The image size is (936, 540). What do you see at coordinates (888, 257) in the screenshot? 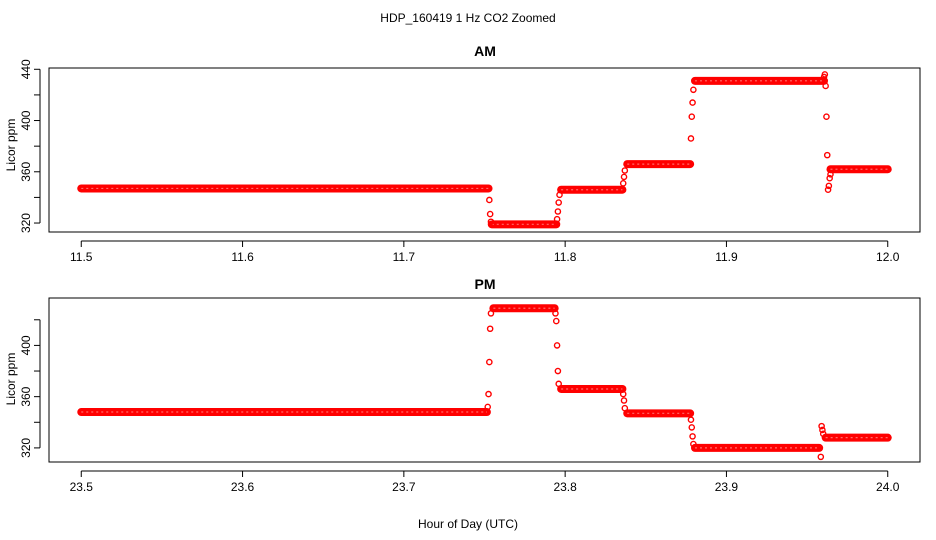
I see `am-x-tick-label: 12.0` at bounding box center [888, 257].